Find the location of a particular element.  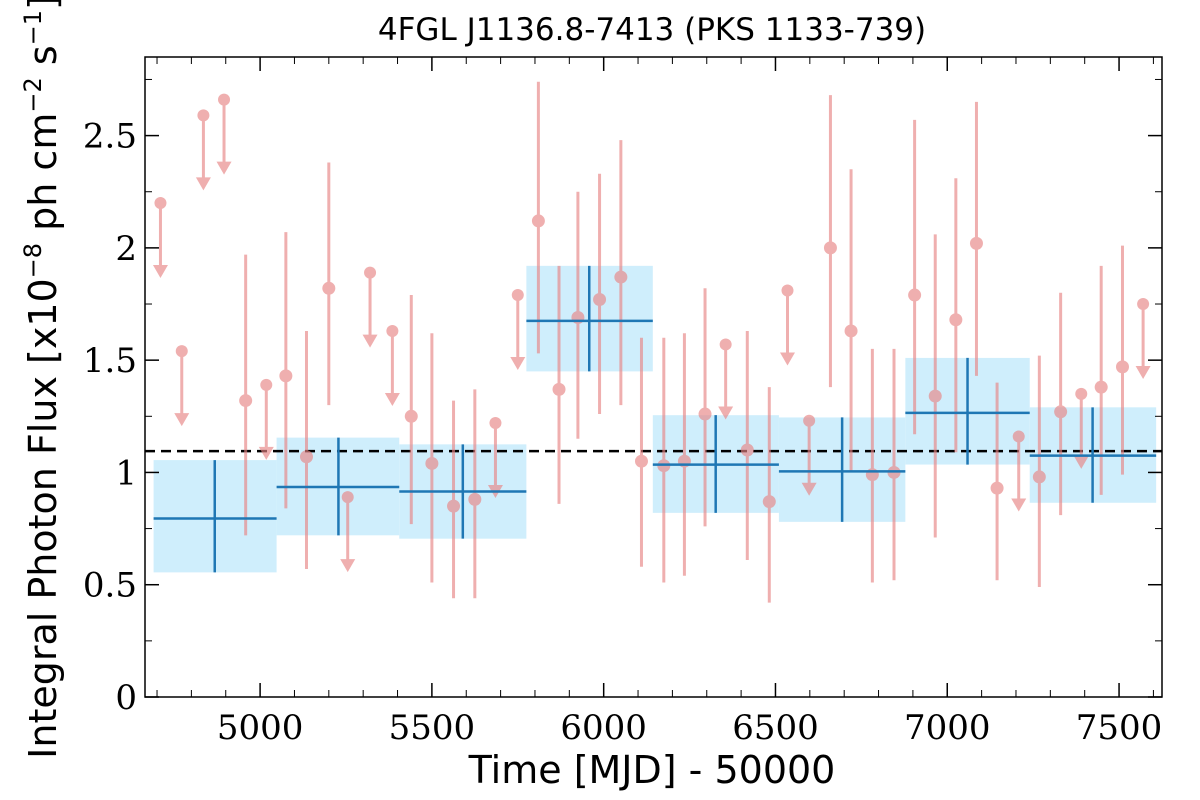

y-axis-title-suffix: ] is located at coordinates (43, 5).